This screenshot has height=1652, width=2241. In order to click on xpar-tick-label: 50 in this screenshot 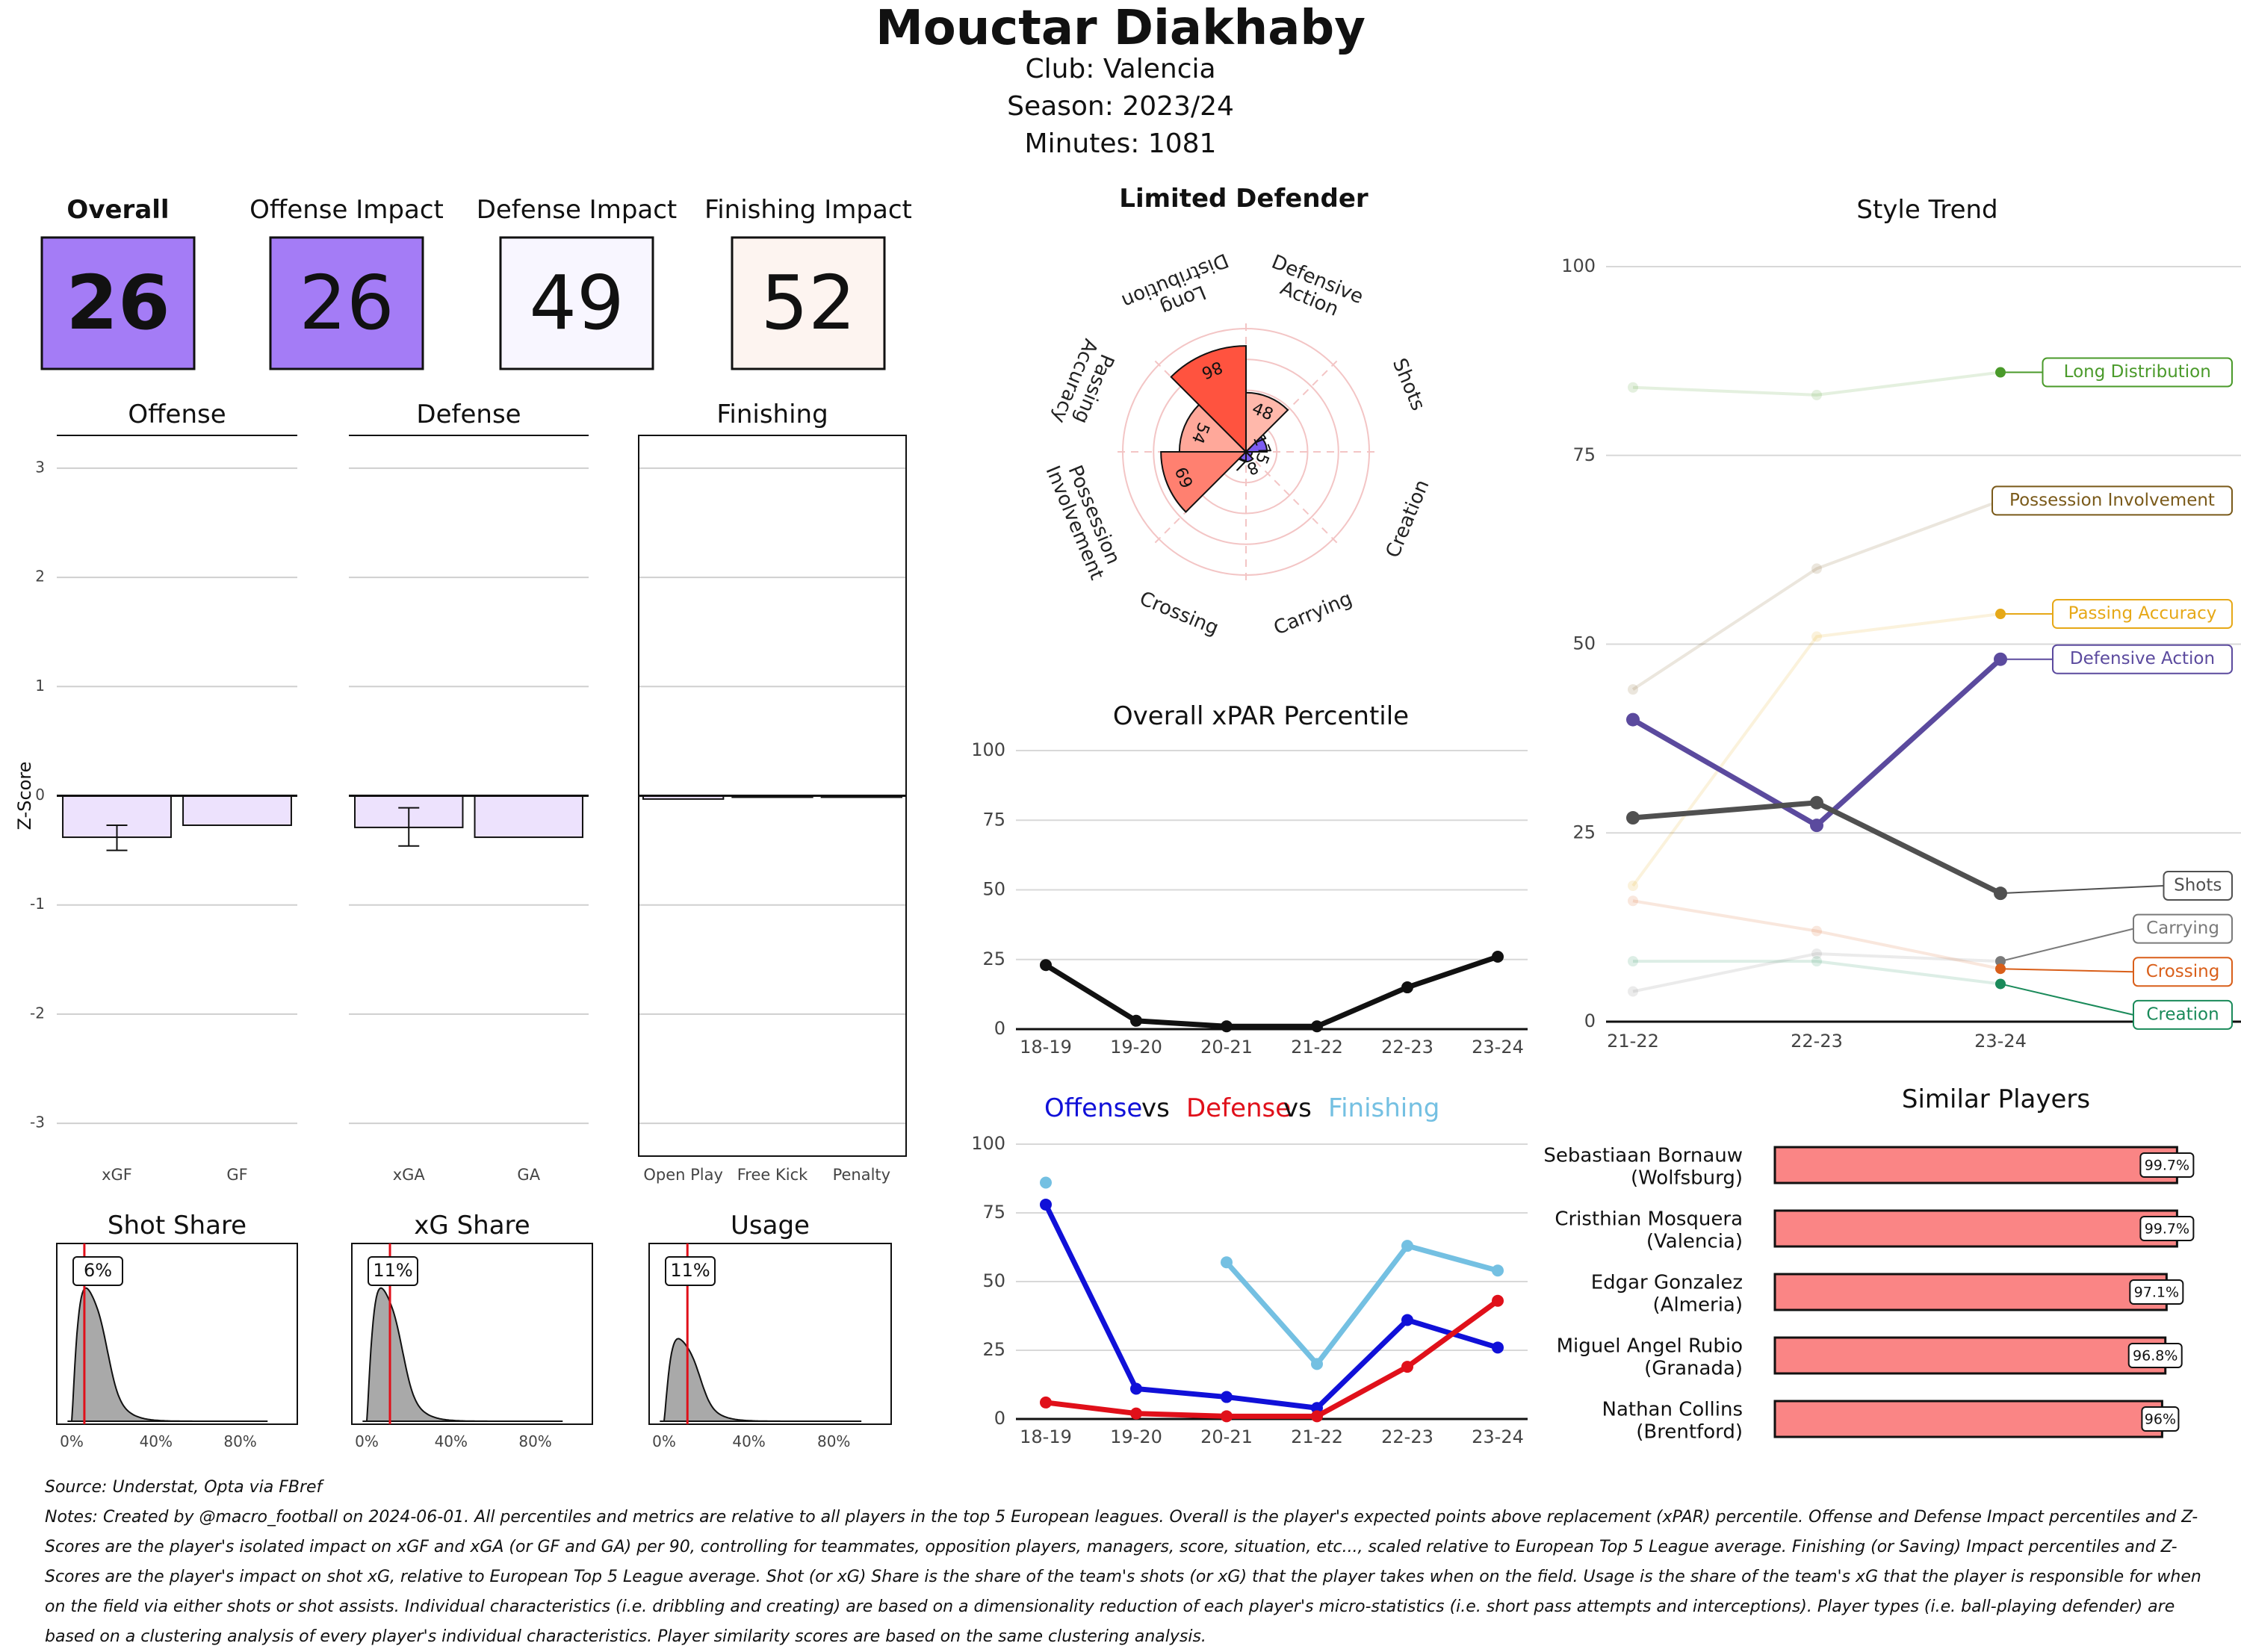, I will do `click(993, 889)`.